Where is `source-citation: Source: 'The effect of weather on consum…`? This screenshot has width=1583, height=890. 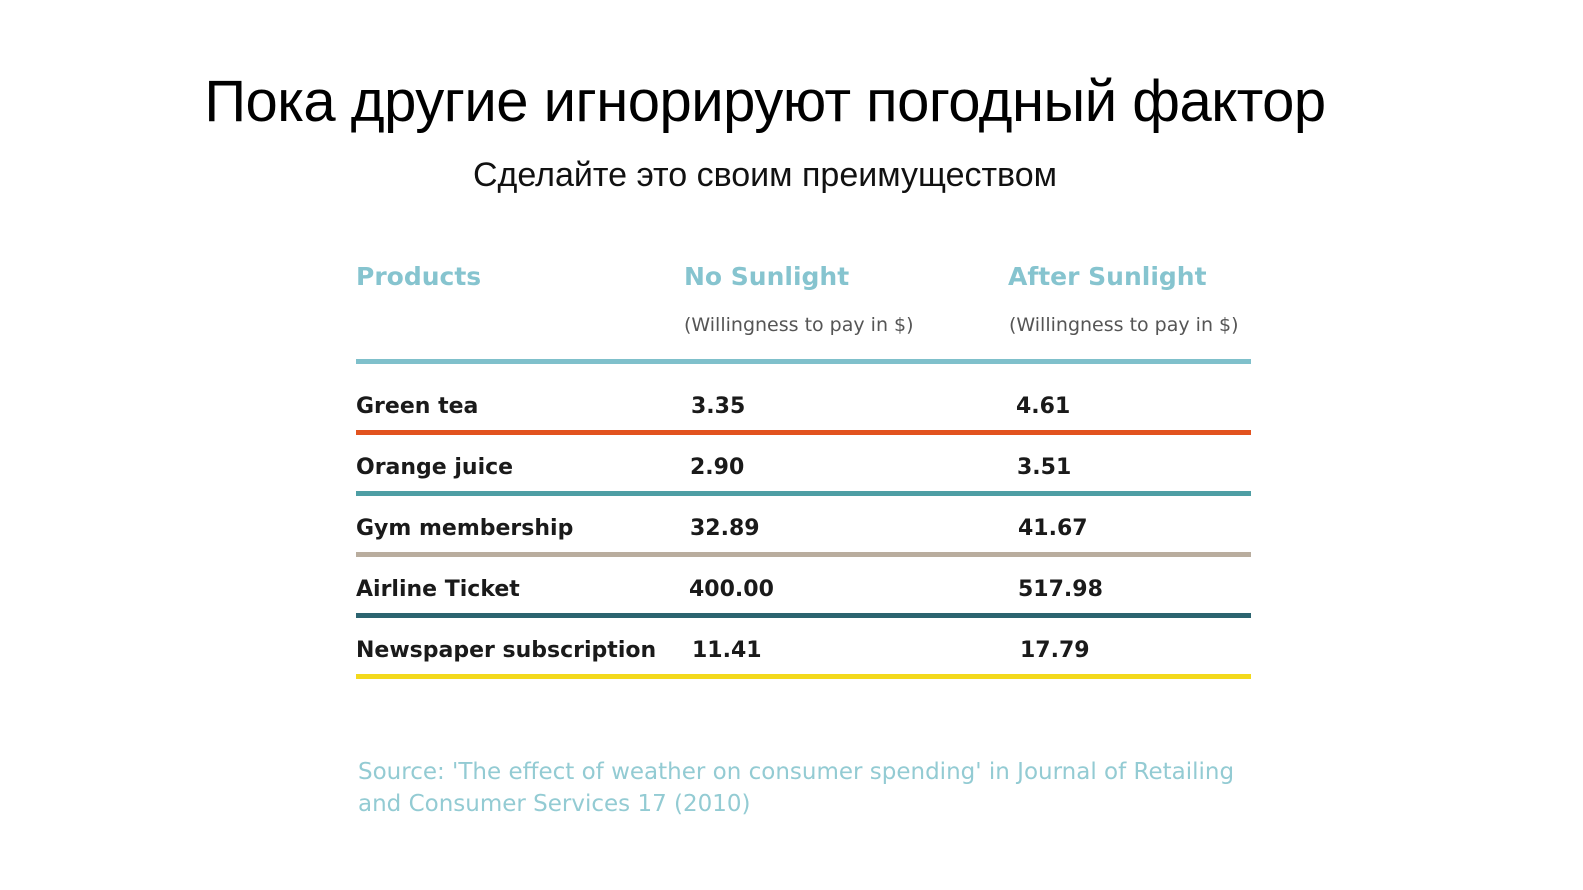
source-citation: Source: 'The effect of weather on consum… is located at coordinates (818, 788).